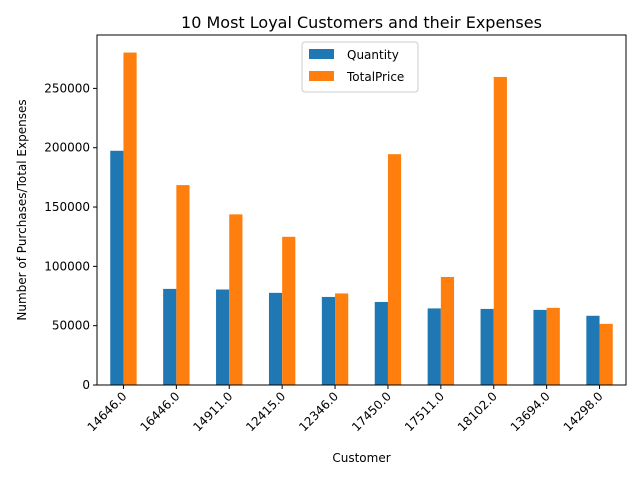 The width and height of the screenshot is (640, 480). What do you see at coordinates (212, 411) in the screenshot?
I see `x-tick-label: 14911.0` at bounding box center [212, 411].